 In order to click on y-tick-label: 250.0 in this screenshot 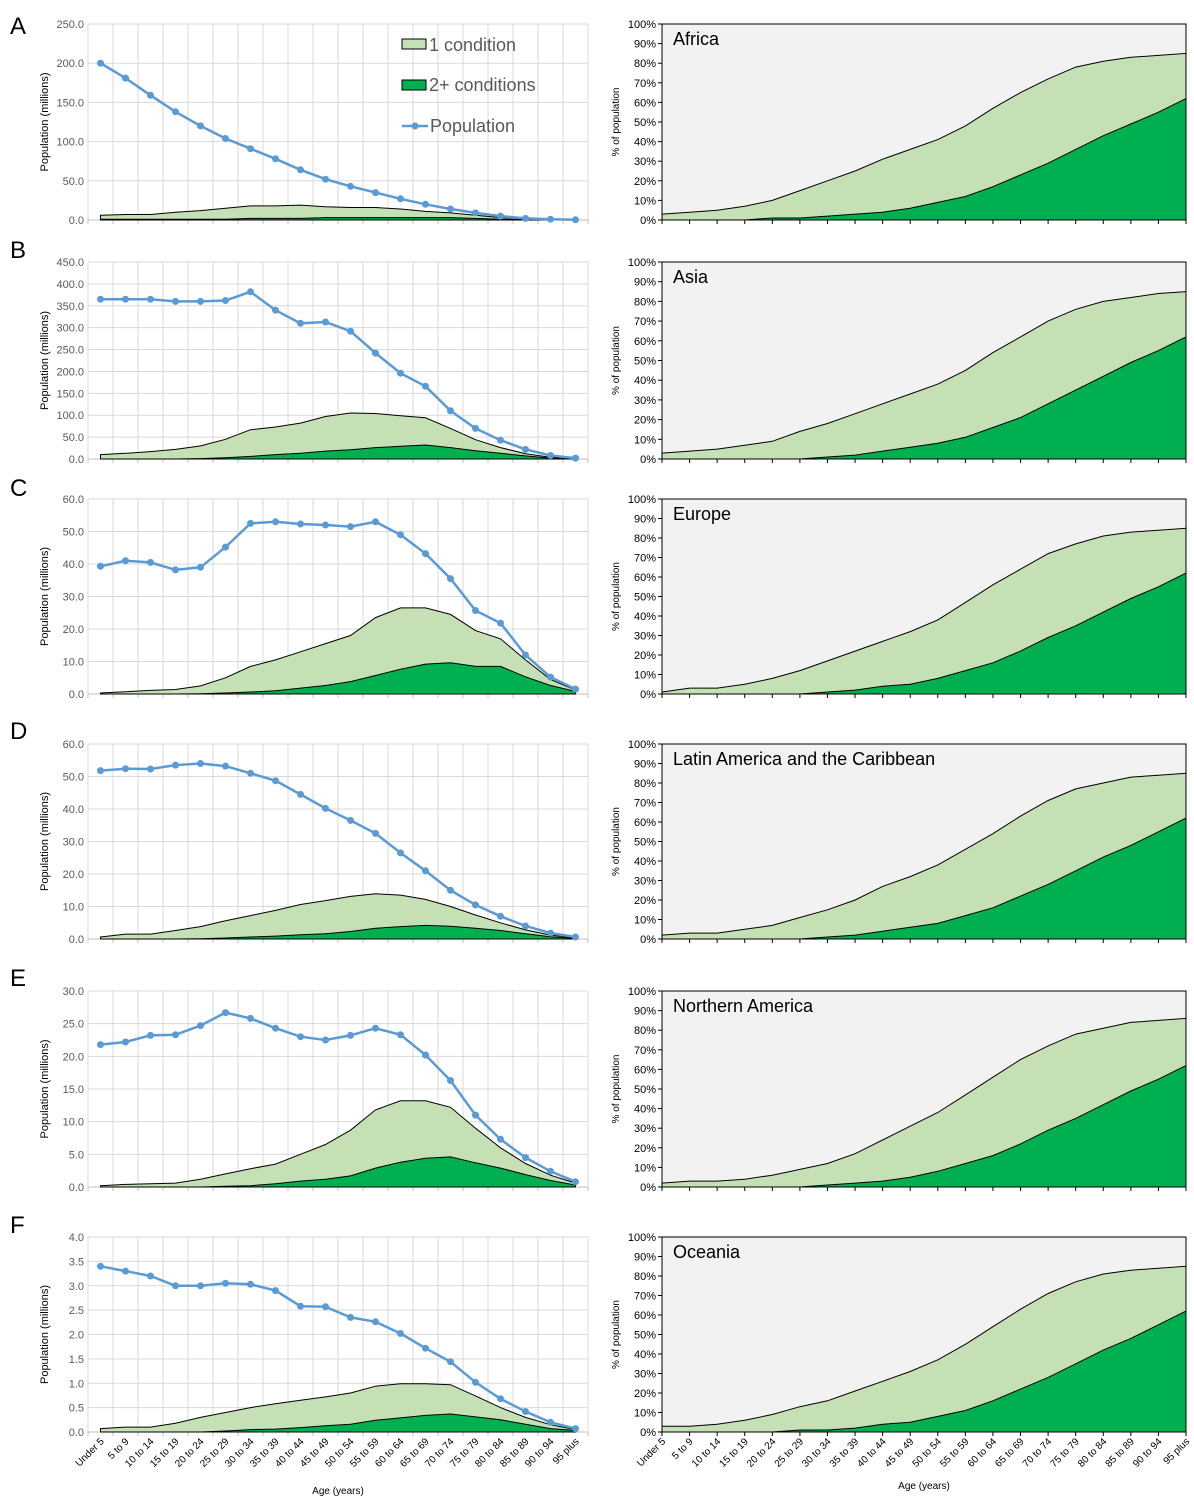, I will do `click(70, 351)`.